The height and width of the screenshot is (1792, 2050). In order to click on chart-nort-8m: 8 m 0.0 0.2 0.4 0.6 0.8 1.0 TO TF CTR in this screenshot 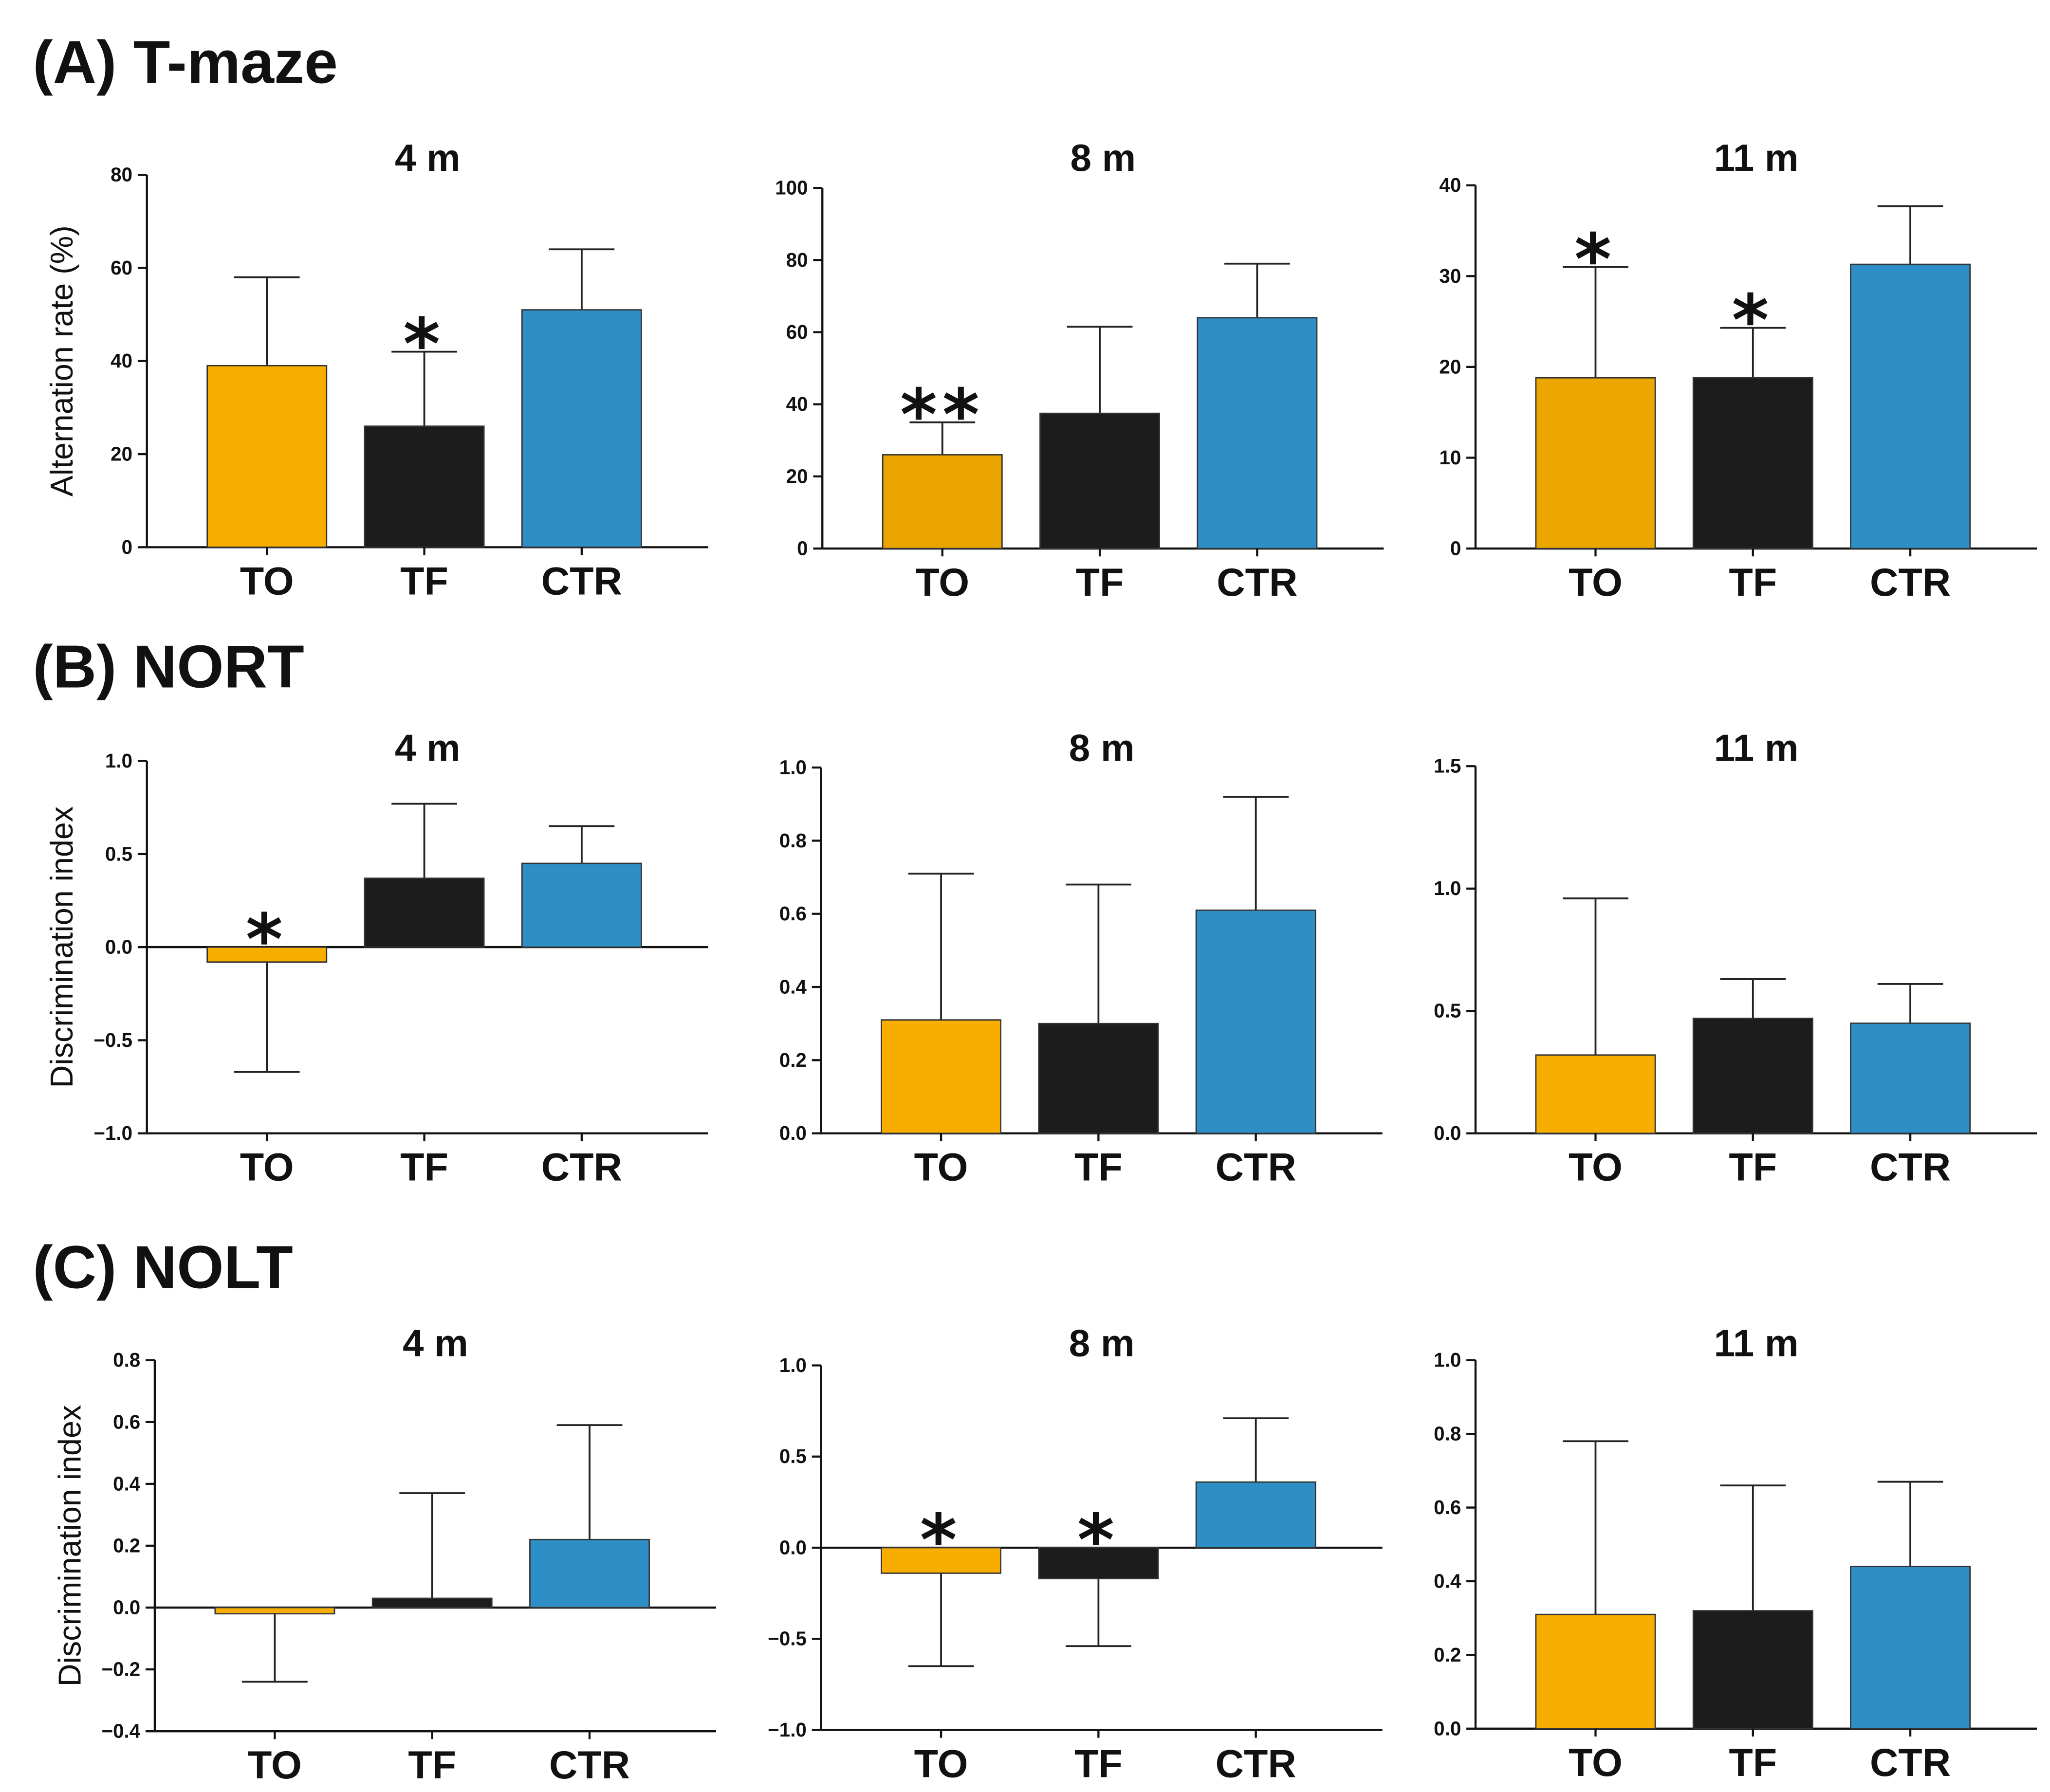, I will do `click(1081, 957)`.